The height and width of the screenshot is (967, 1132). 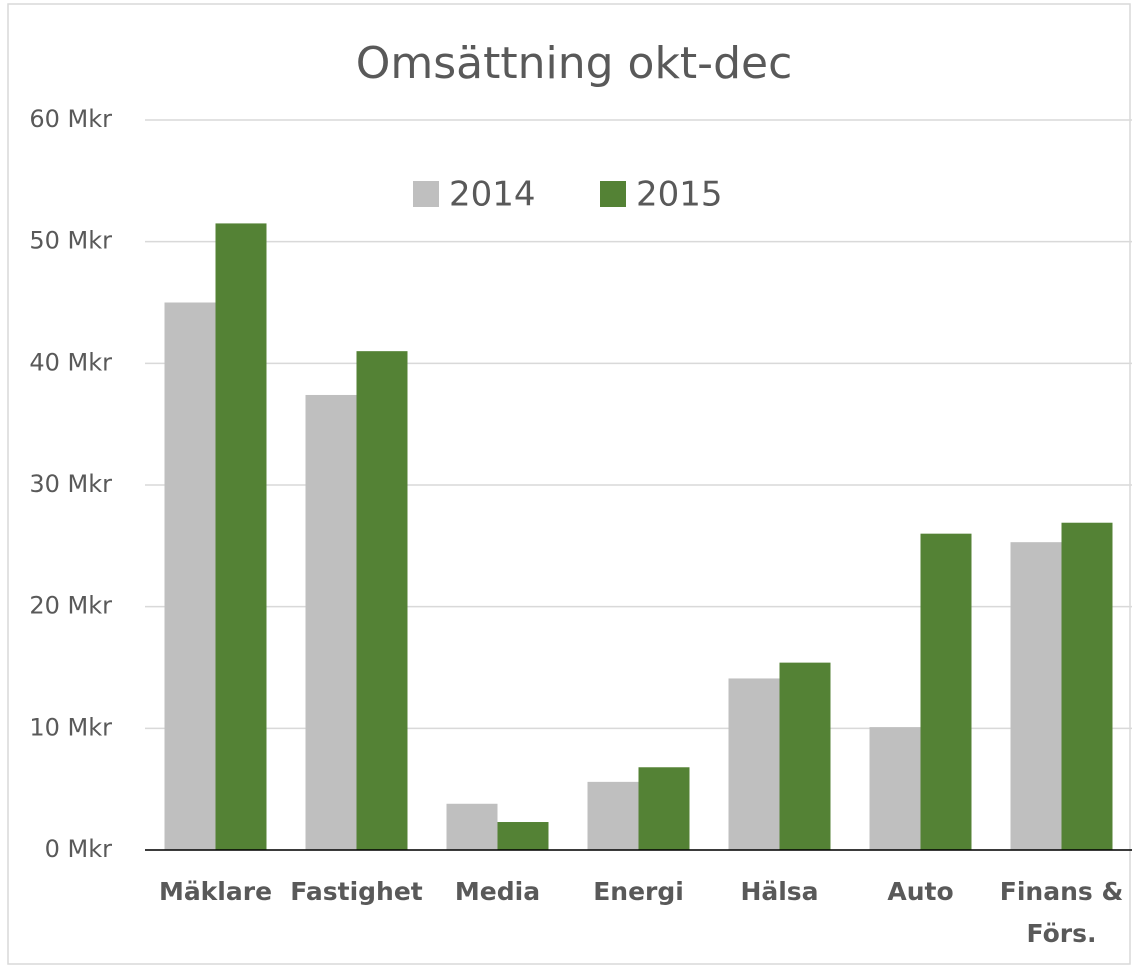 What do you see at coordinates (638, 891) in the screenshot?
I see `x-tick-label: Energi` at bounding box center [638, 891].